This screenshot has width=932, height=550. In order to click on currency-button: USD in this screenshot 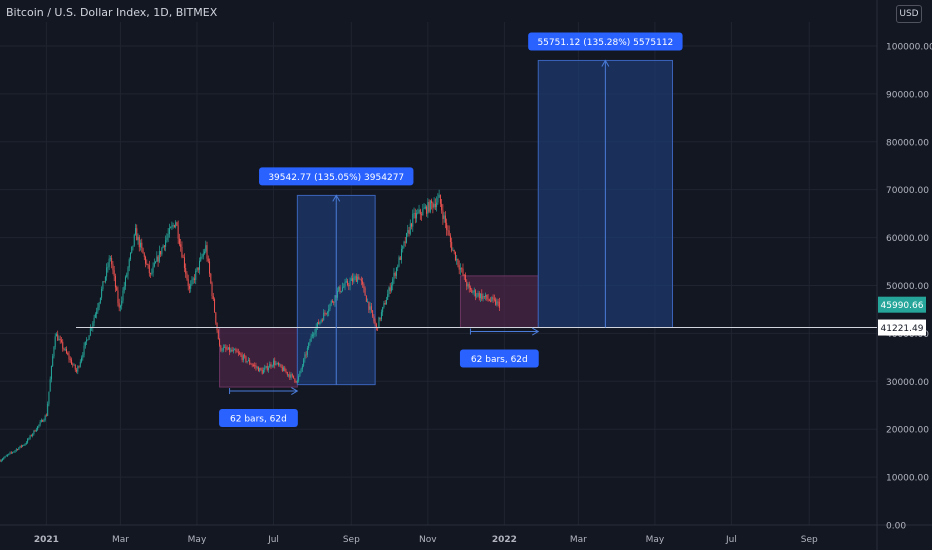, I will do `click(909, 14)`.